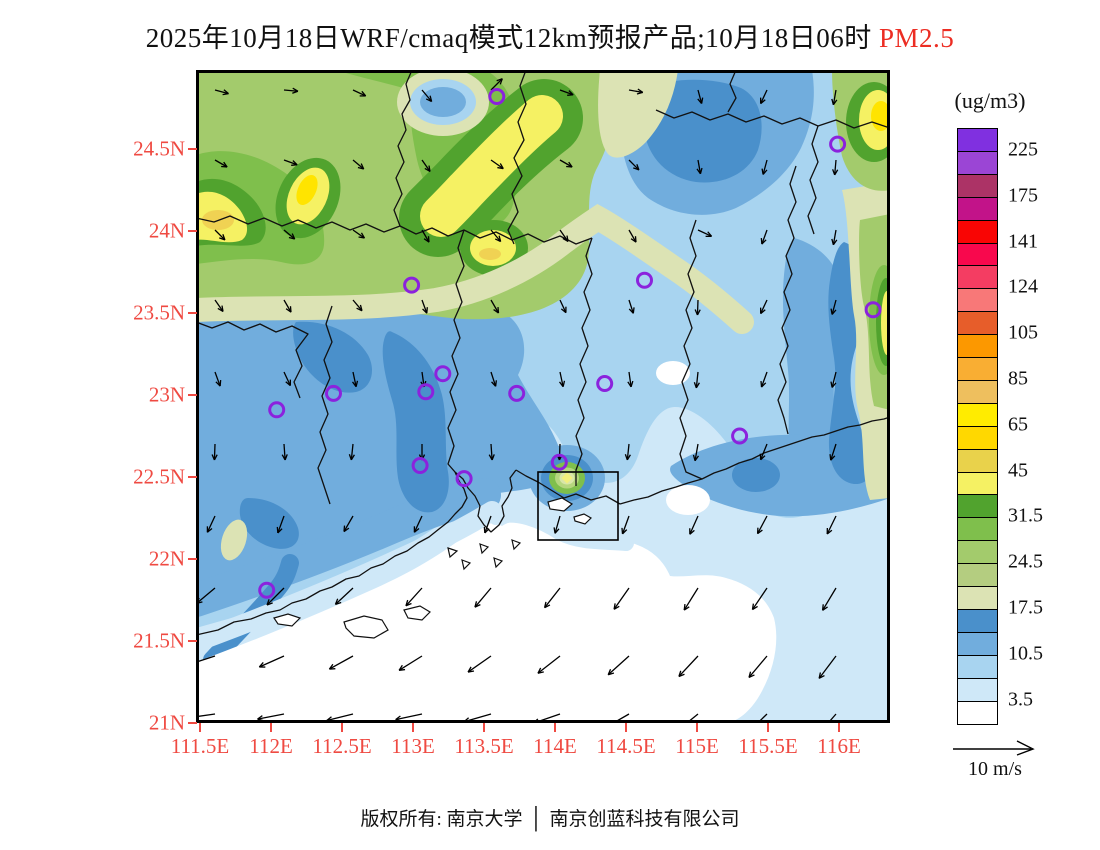 The width and height of the screenshot is (1100, 850). I want to click on islands, so click(432, 568).